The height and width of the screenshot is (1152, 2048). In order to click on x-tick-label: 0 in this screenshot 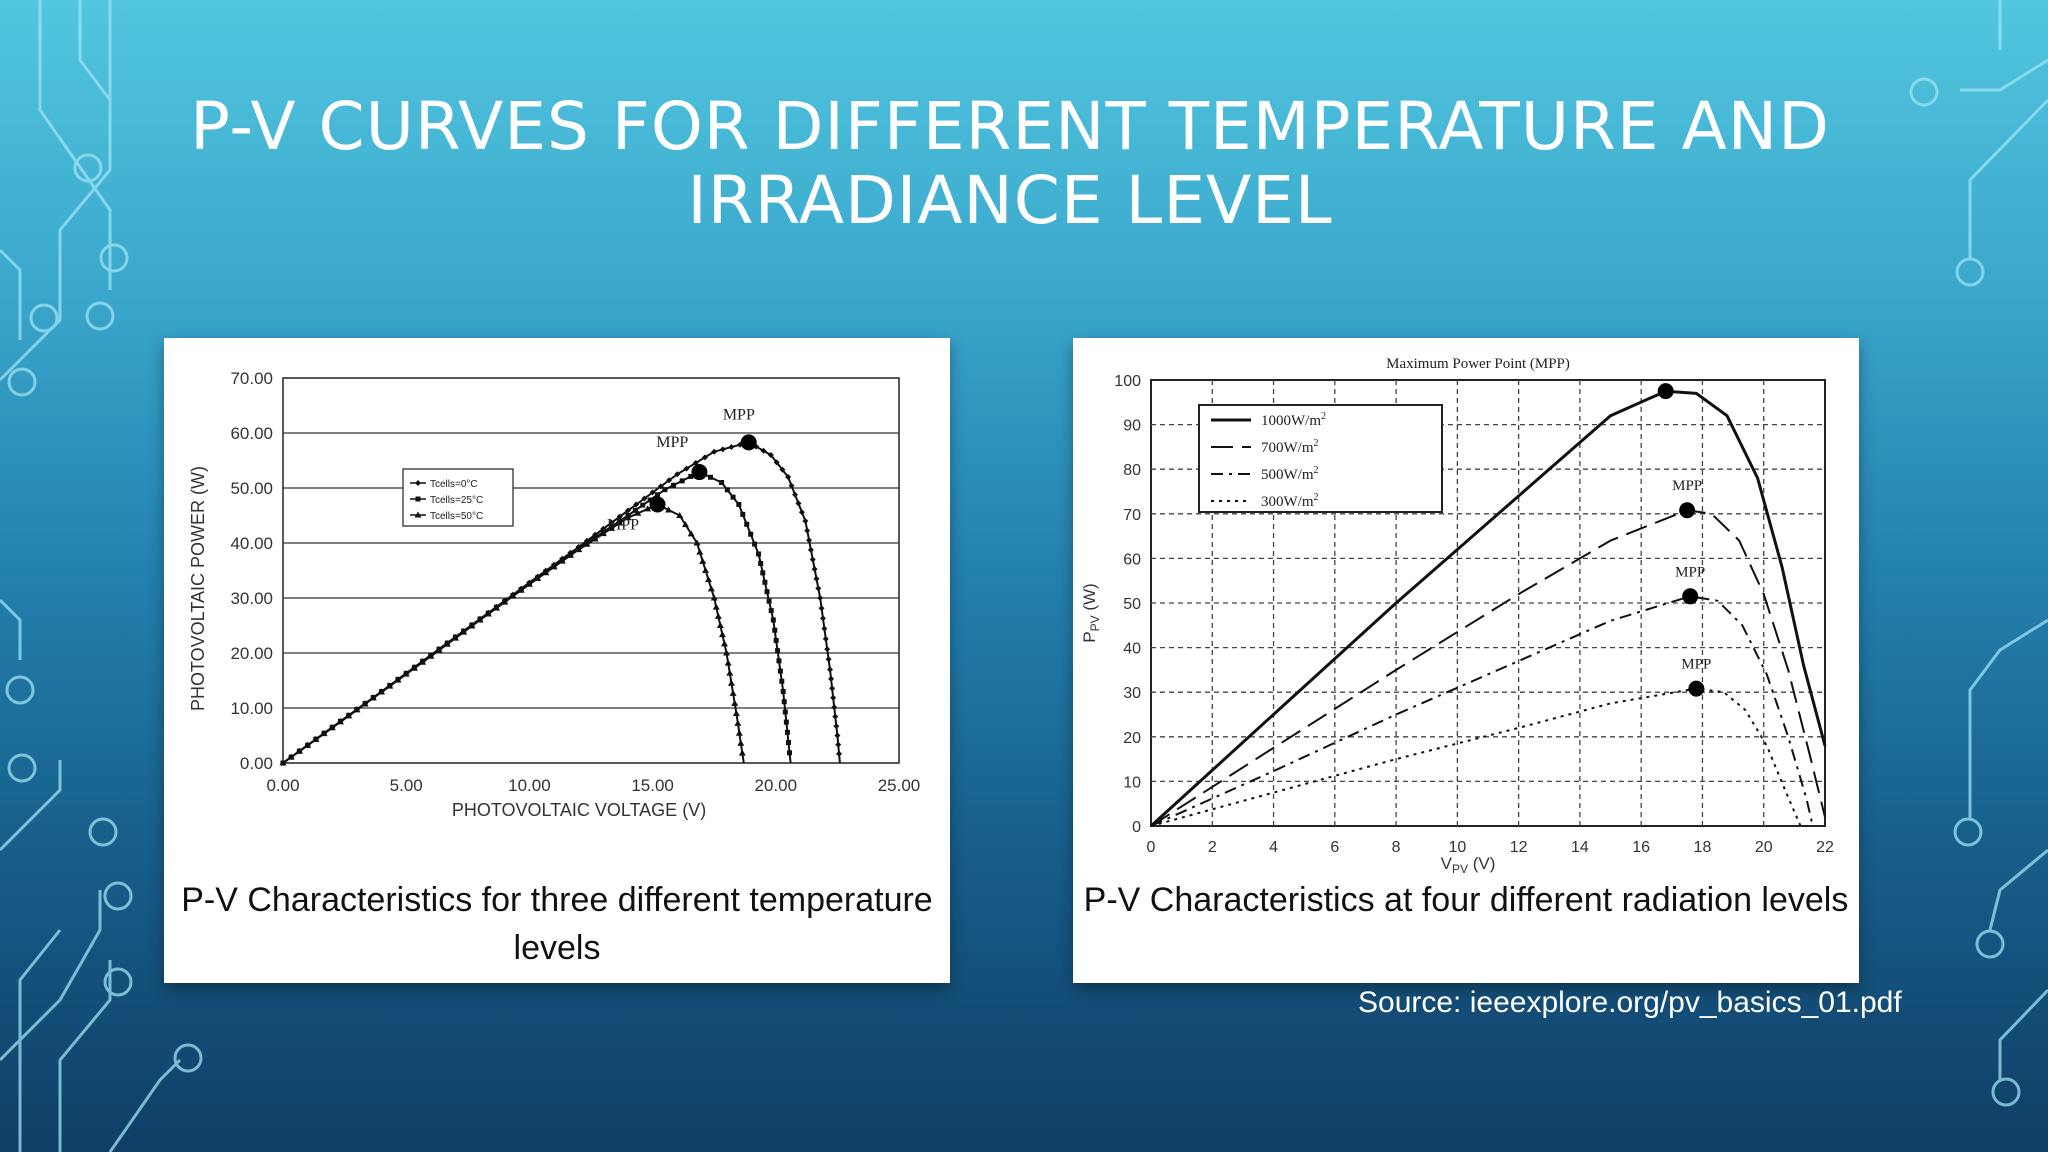, I will do `click(1151, 847)`.